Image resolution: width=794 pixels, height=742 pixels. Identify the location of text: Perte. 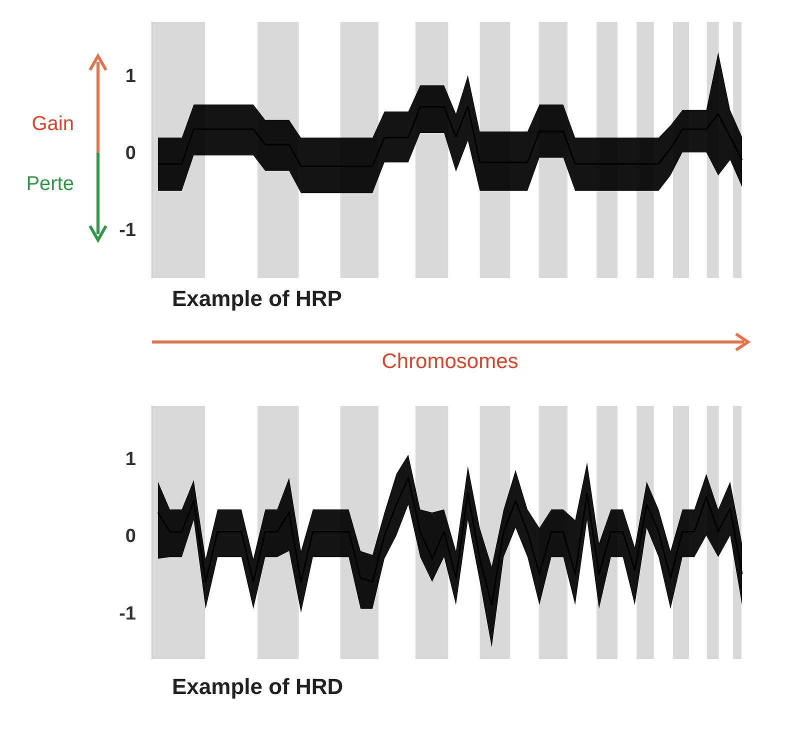
(50, 184).